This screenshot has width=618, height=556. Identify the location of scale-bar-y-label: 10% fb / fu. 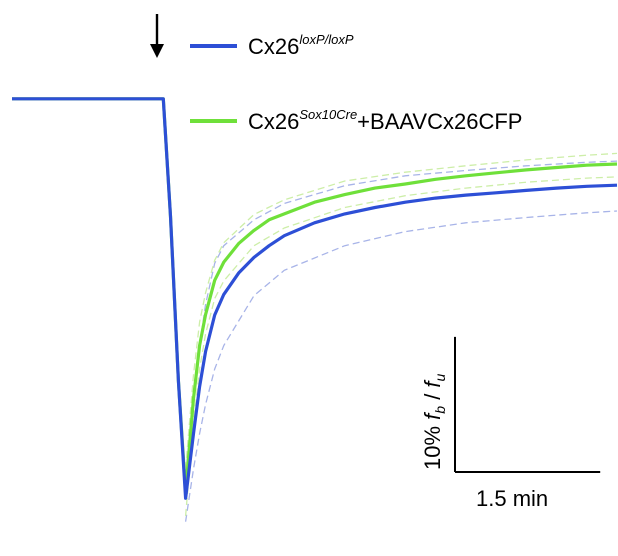
(434, 421).